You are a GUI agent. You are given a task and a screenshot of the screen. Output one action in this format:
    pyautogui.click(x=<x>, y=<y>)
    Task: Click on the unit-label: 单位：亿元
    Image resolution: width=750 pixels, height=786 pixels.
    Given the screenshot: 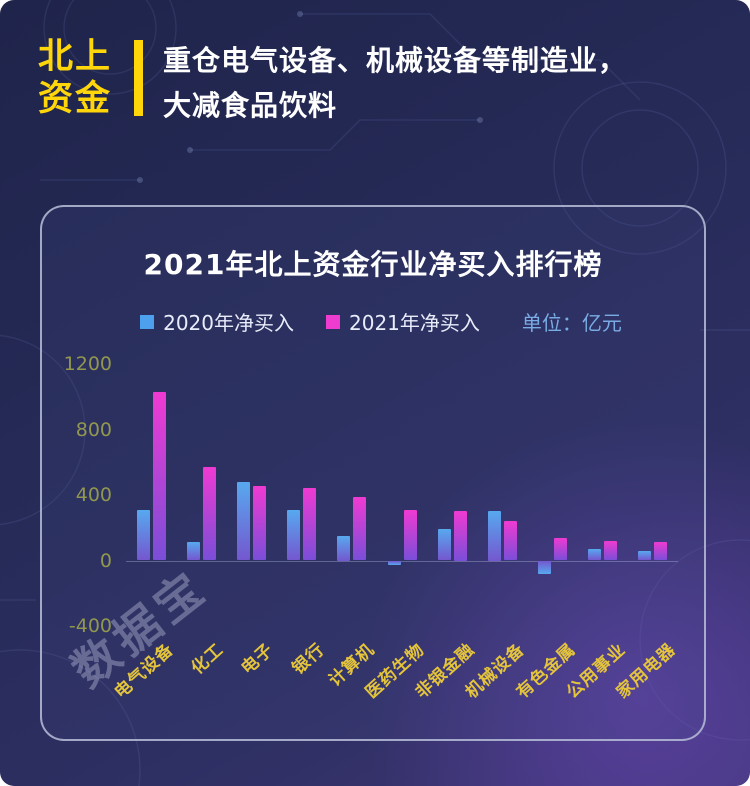 What is the action you would take?
    pyautogui.click(x=571, y=323)
    